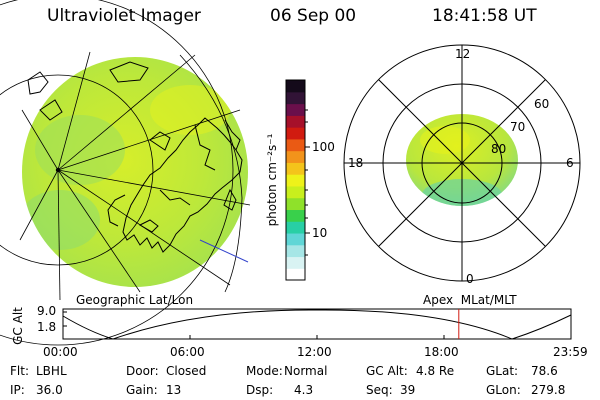 The height and width of the screenshot is (400, 600). I want to click on colorbar-tick-10: 10, so click(320, 233).